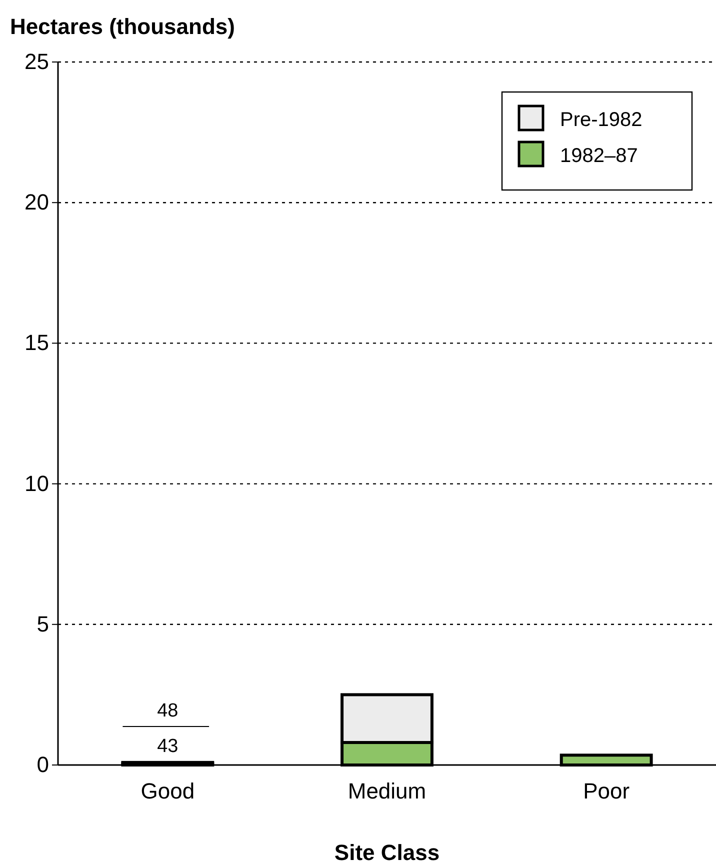 The height and width of the screenshot is (865, 716). I want to click on annotation: 43, so click(167, 746).